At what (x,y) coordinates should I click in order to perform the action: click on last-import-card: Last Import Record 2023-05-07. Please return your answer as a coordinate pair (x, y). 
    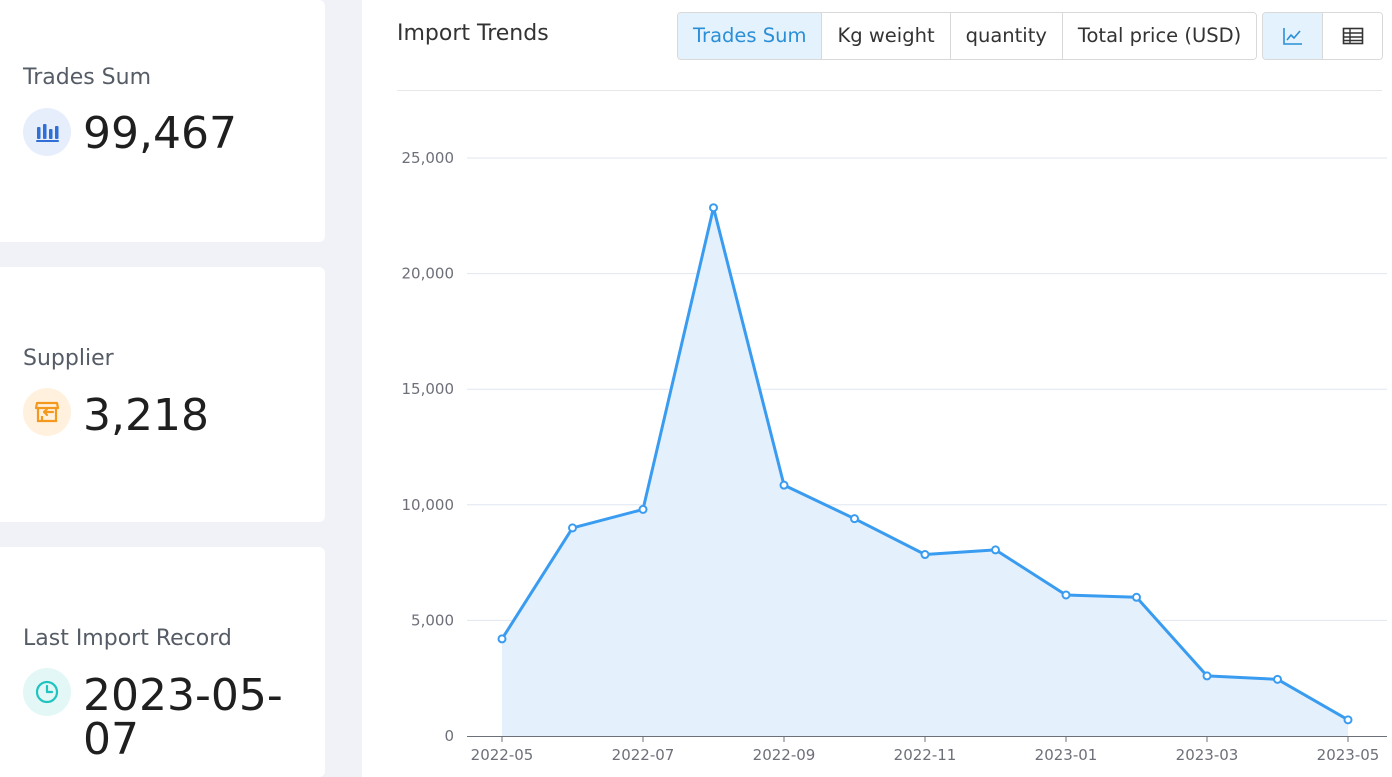
    Looking at the image, I should click on (162, 662).